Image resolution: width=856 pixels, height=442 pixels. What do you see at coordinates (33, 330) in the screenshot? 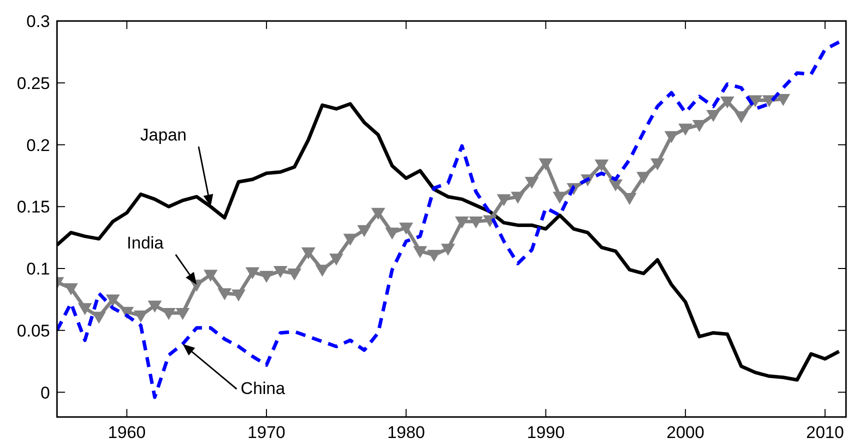
I see `y-tick-label: 0.05` at bounding box center [33, 330].